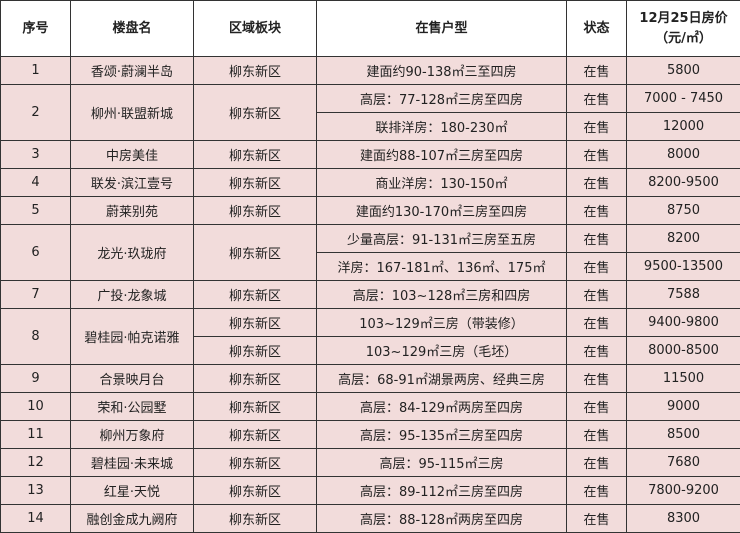 This screenshot has height=533, width=740. Describe the element at coordinates (442, 71) in the screenshot. I see `unit-type: 建面约90-138㎡三至四房` at that location.